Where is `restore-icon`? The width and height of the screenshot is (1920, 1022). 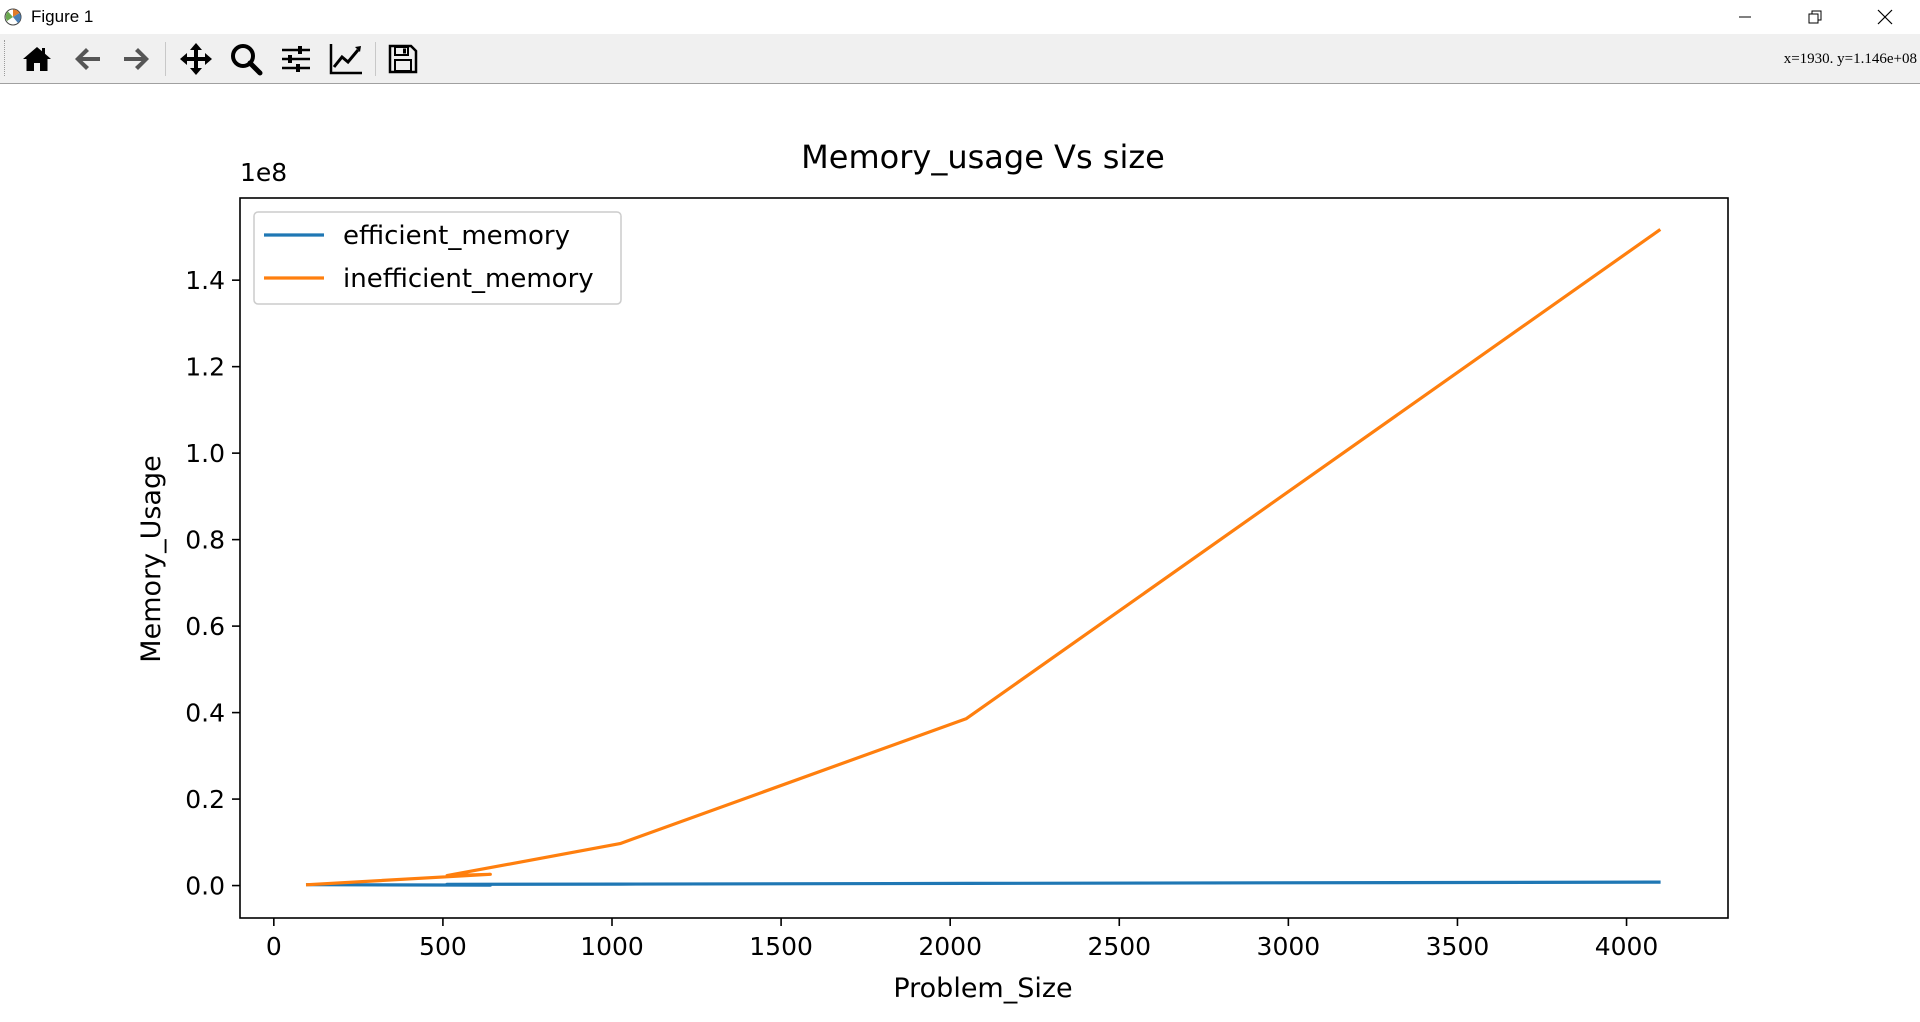 restore-icon is located at coordinates (1815, 17).